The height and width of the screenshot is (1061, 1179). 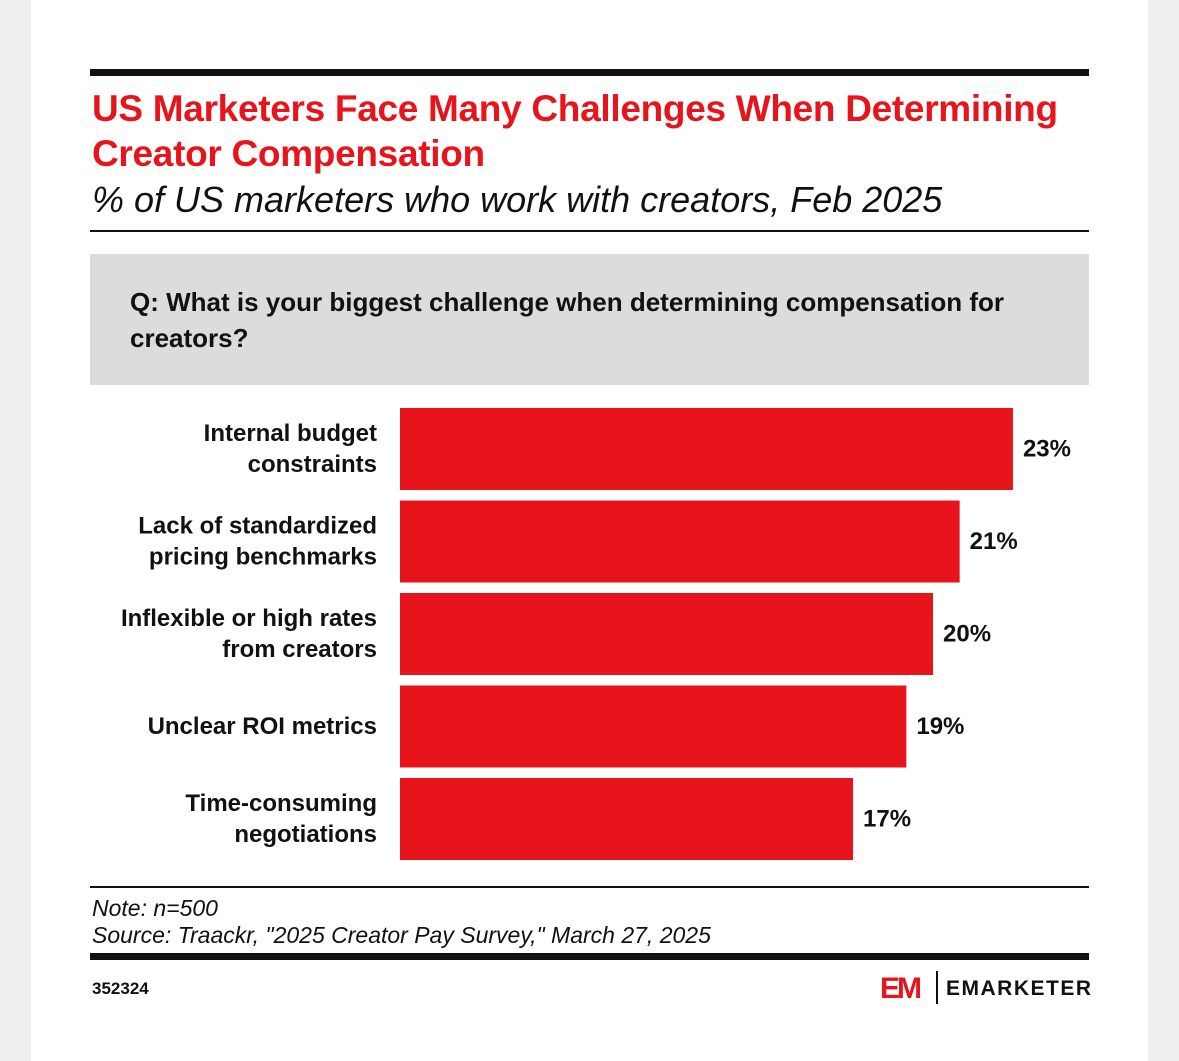 What do you see at coordinates (1047, 449) in the screenshot?
I see `value-label-1: 23%` at bounding box center [1047, 449].